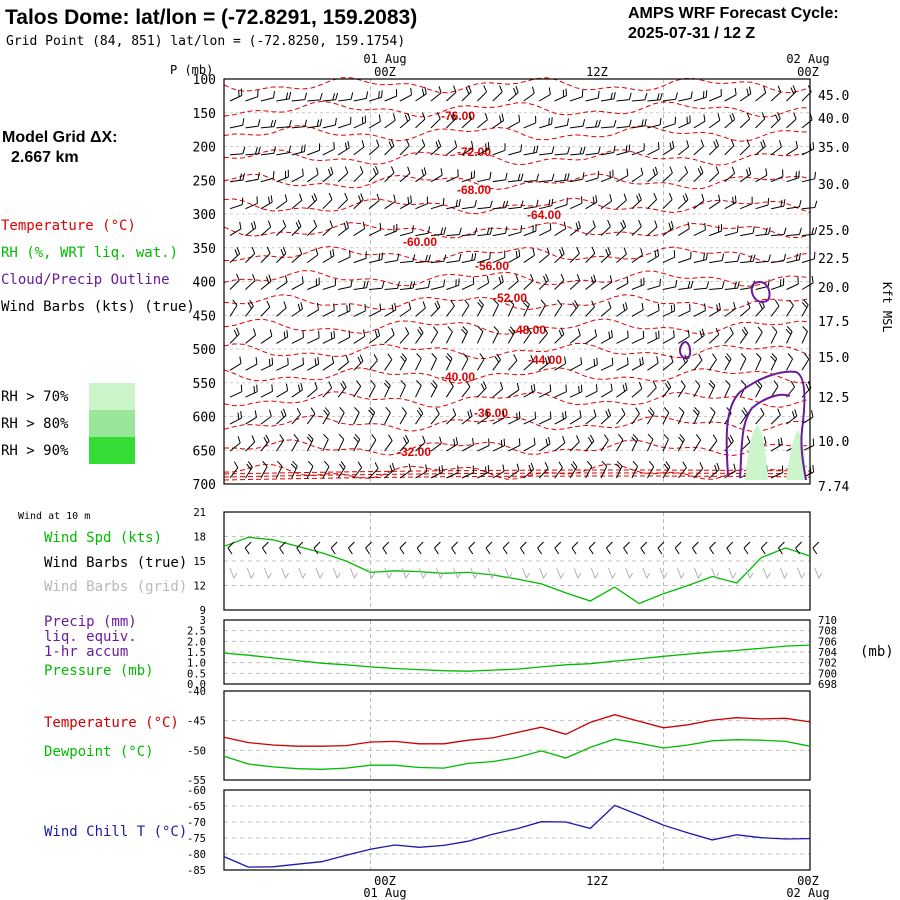  Describe the element at coordinates (827, 674) in the screenshot. I see `y-right-tick-label: 700` at that location.